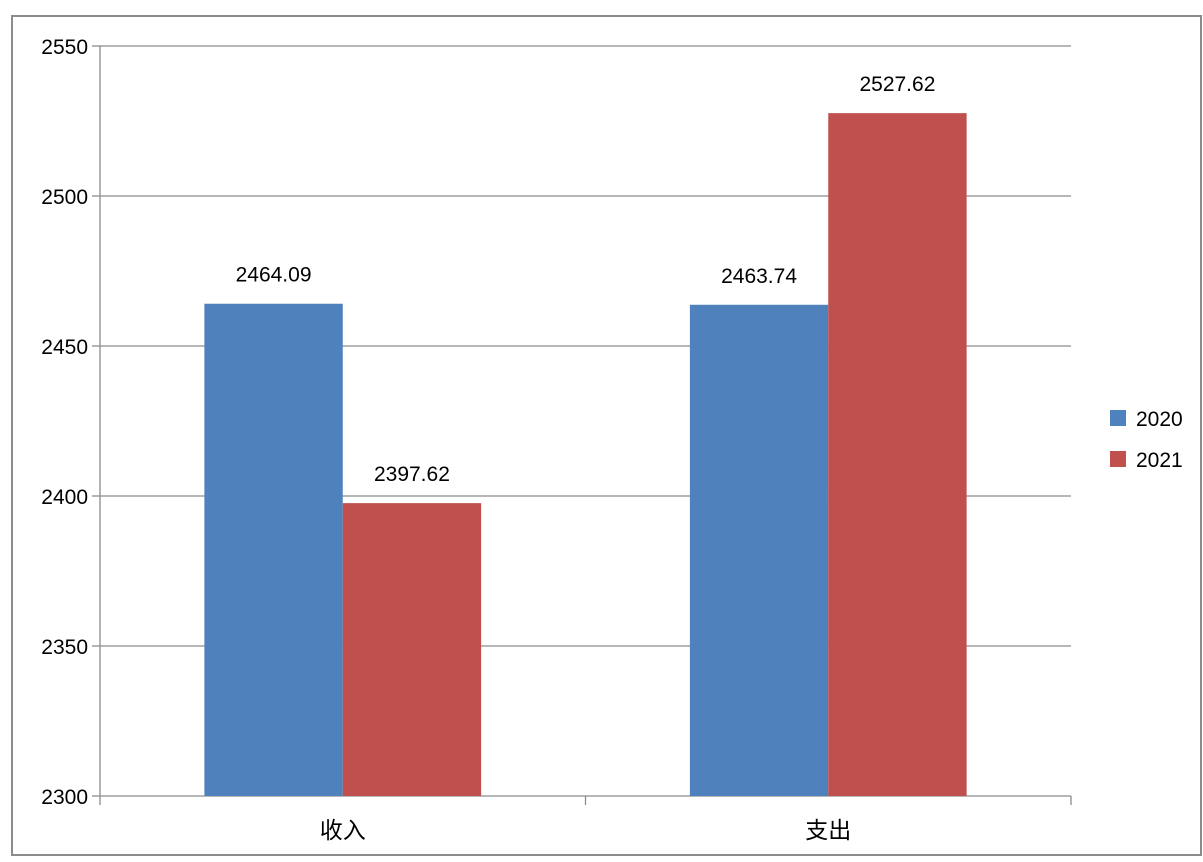  Describe the element at coordinates (1118, 459) in the screenshot. I see `legend-swatch-2021` at that location.